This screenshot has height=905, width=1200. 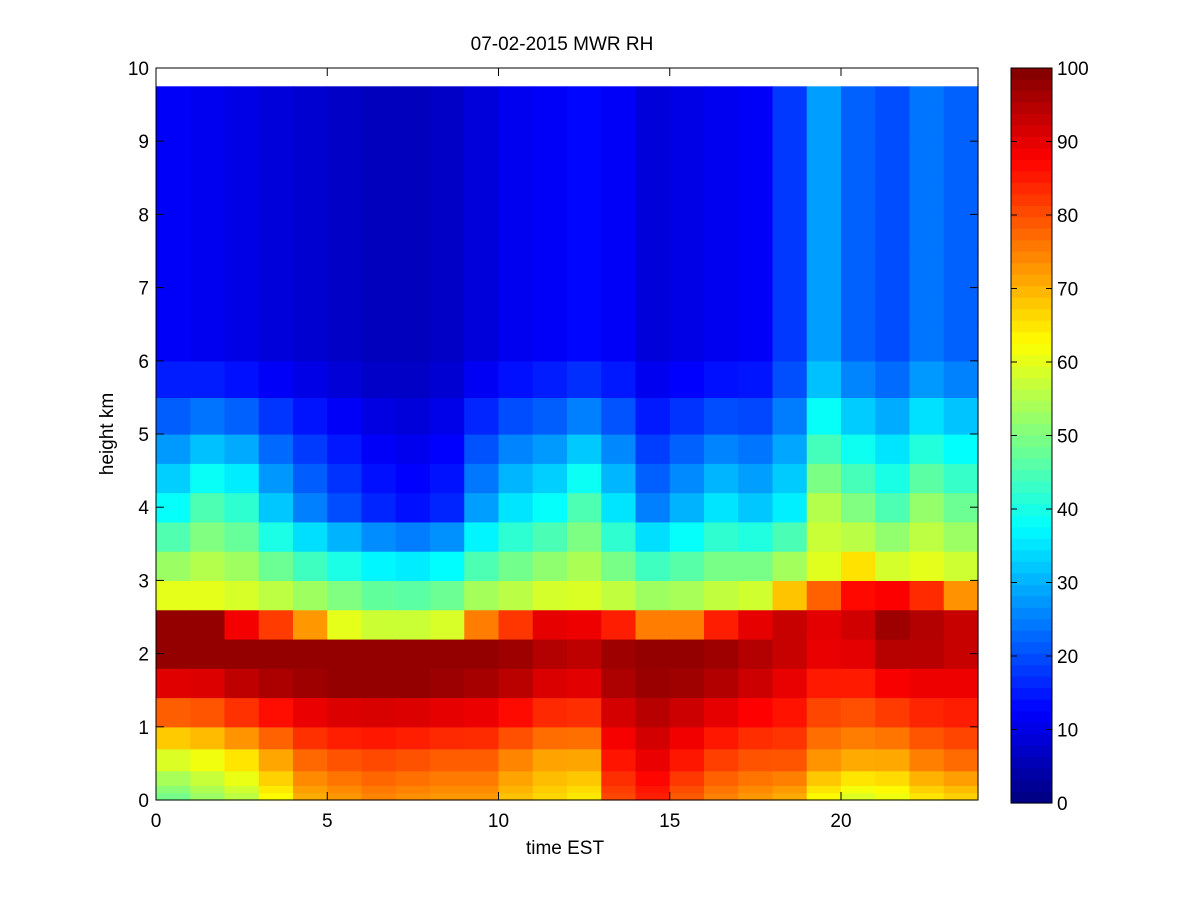 I want to click on y-tick-label: 5, so click(x=143, y=435).